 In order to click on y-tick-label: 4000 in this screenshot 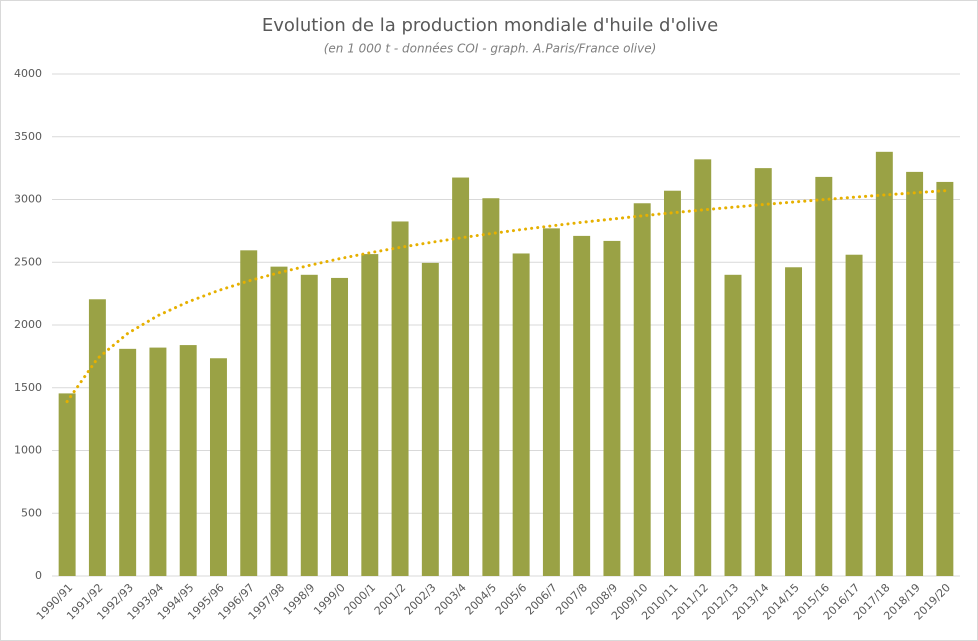, I will do `click(28, 73)`.